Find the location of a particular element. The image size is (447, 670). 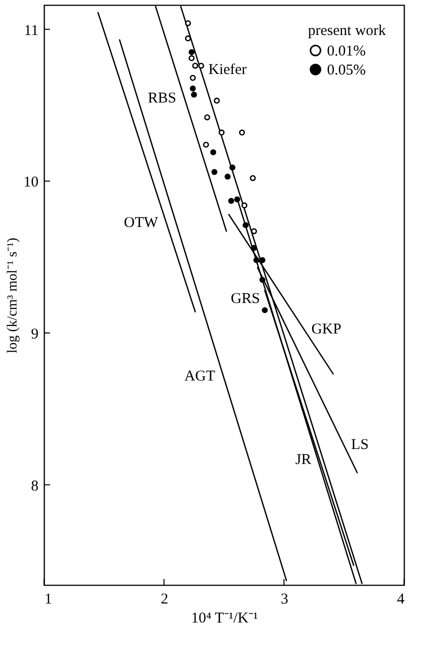

x-tick-label: 1 is located at coordinates (48, 600).